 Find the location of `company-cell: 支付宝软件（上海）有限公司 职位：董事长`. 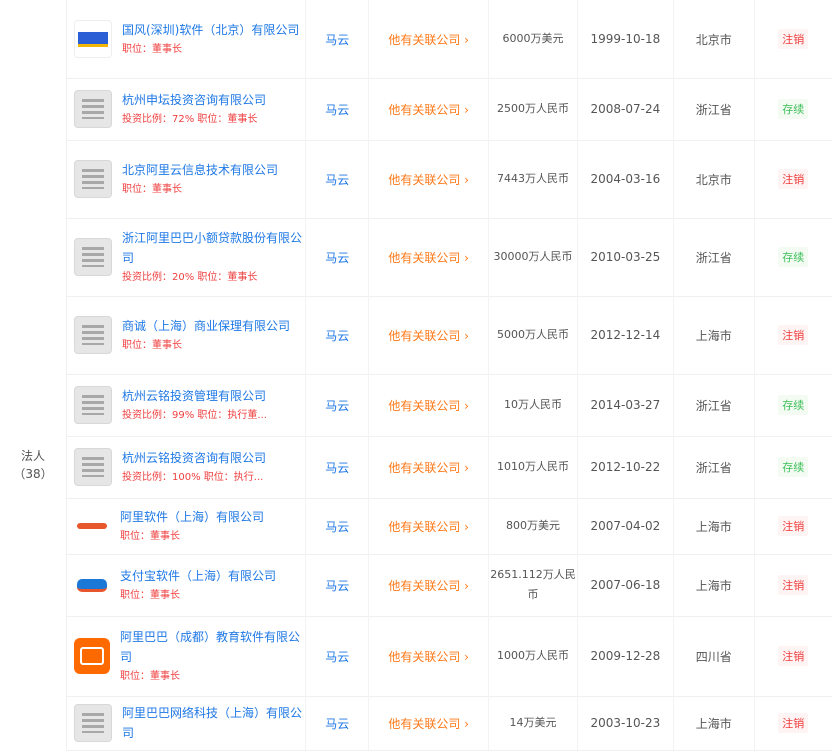

company-cell: 支付宝软件（上海）有限公司 职位：董事长 is located at coordinates (186, 585).